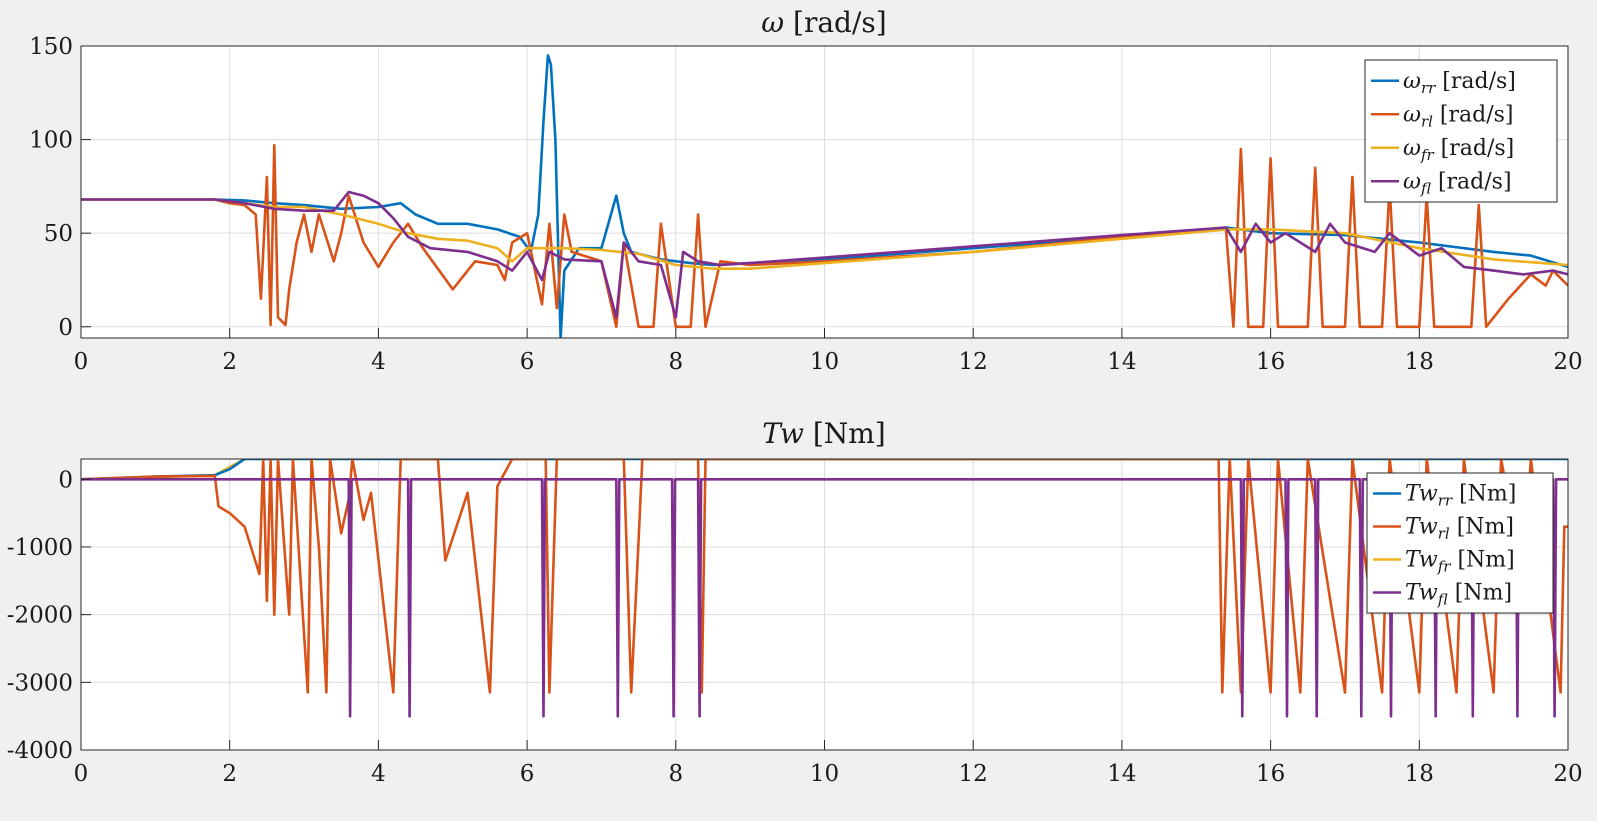 The height and width of the screenshot is (821, 1597). I want to click on torque-xtick-label: 18, so click(1419, 774).